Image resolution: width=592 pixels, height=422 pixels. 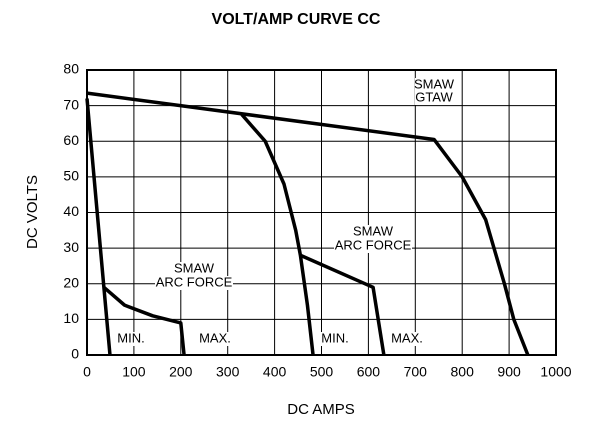 I want to click on x-tick-label: 1000, so click(x=555, y=372).